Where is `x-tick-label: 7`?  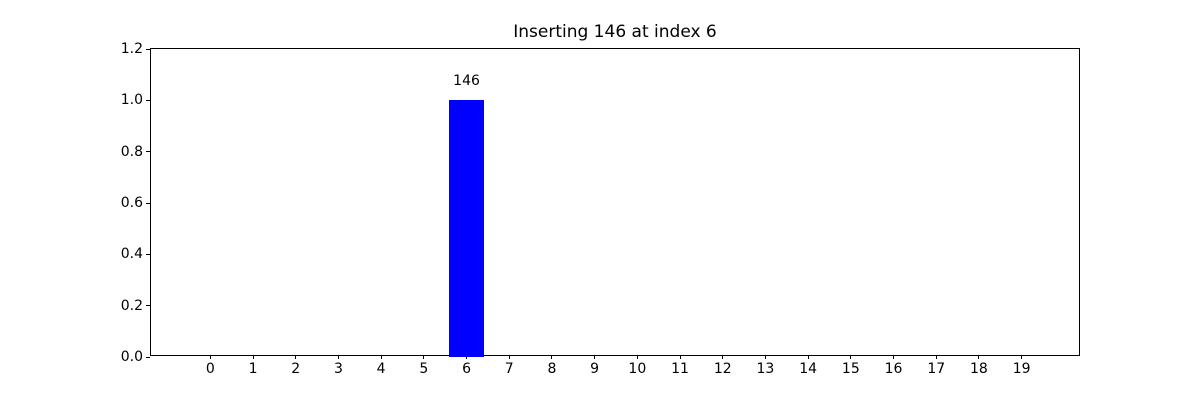 x-tick-label: 7 is located at coordinates (509, 369).